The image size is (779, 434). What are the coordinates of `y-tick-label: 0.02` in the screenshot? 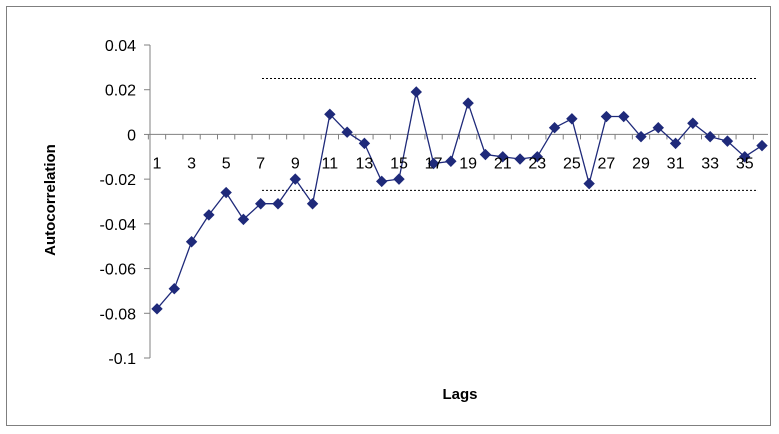 It's located at (120, 91).